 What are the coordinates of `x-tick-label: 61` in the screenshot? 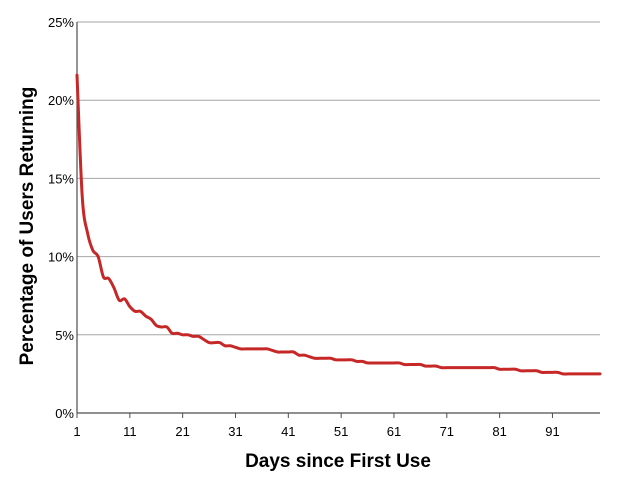 It's located at (394, 431).